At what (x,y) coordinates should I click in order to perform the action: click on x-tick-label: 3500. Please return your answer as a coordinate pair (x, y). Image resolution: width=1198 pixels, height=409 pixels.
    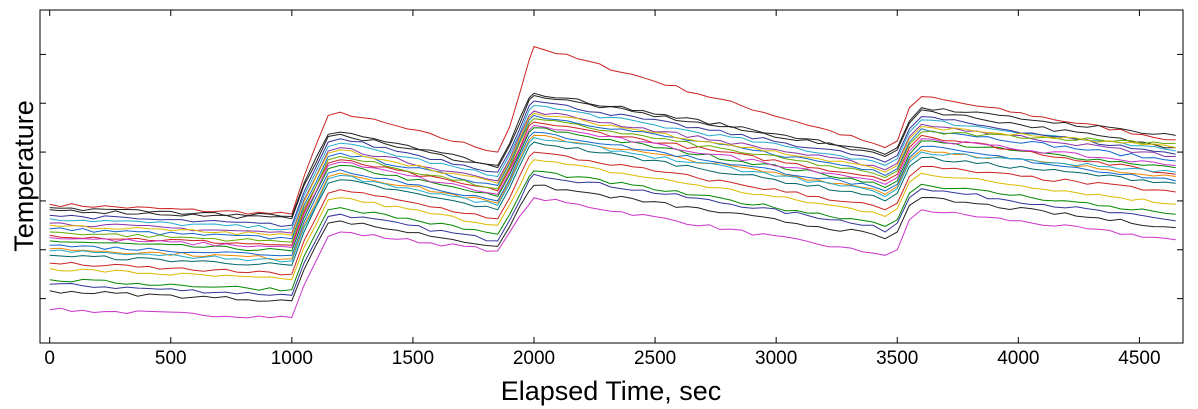
    Looking at the image, I should click on (897, 358).